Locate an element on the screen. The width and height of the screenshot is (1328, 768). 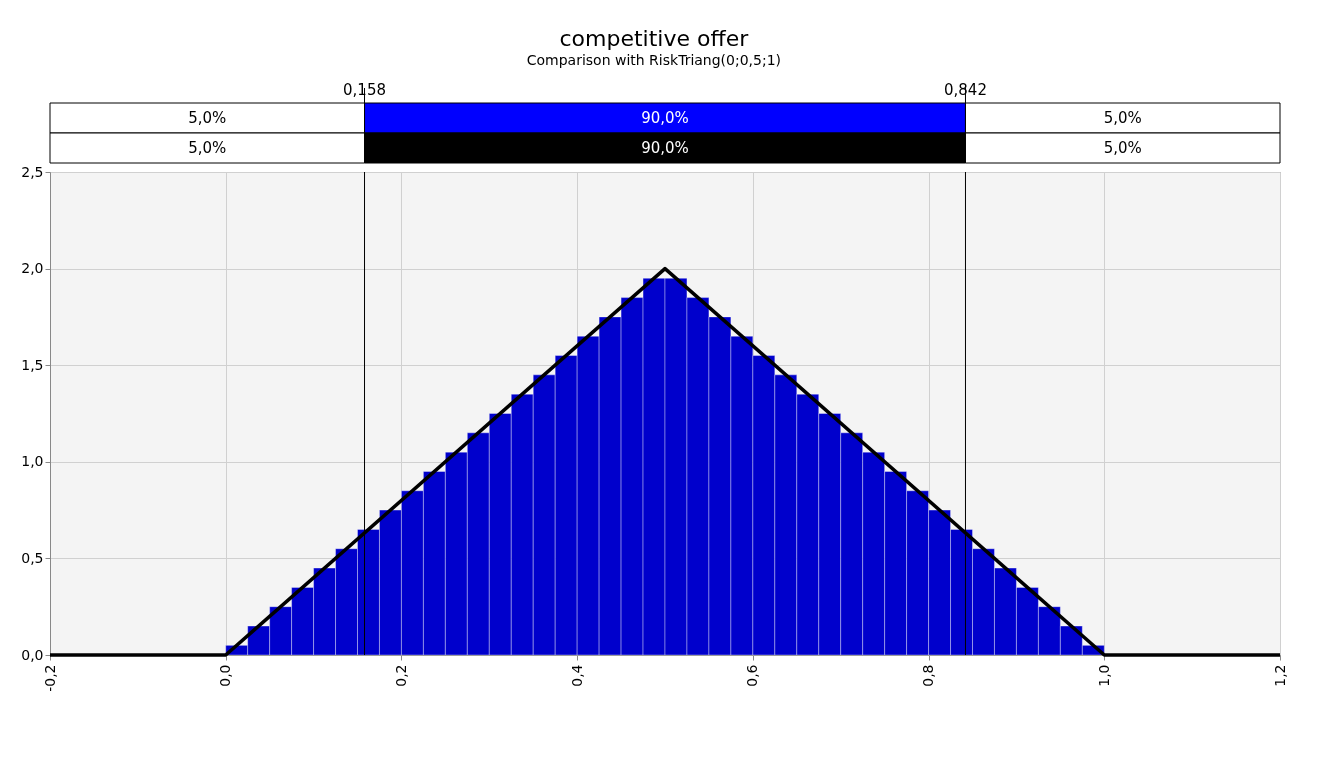
x-tick-label: 1,2 is located at coordinates (1279, 675).